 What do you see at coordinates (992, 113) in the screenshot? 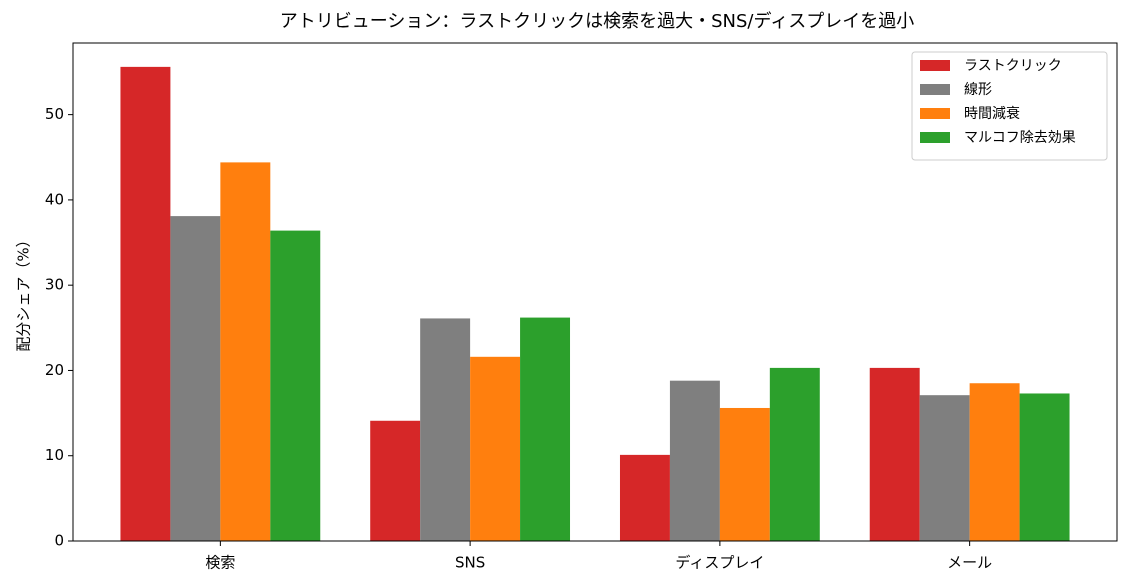
I see `legend-label: 時間減衰` at bounding box center [992, 113].